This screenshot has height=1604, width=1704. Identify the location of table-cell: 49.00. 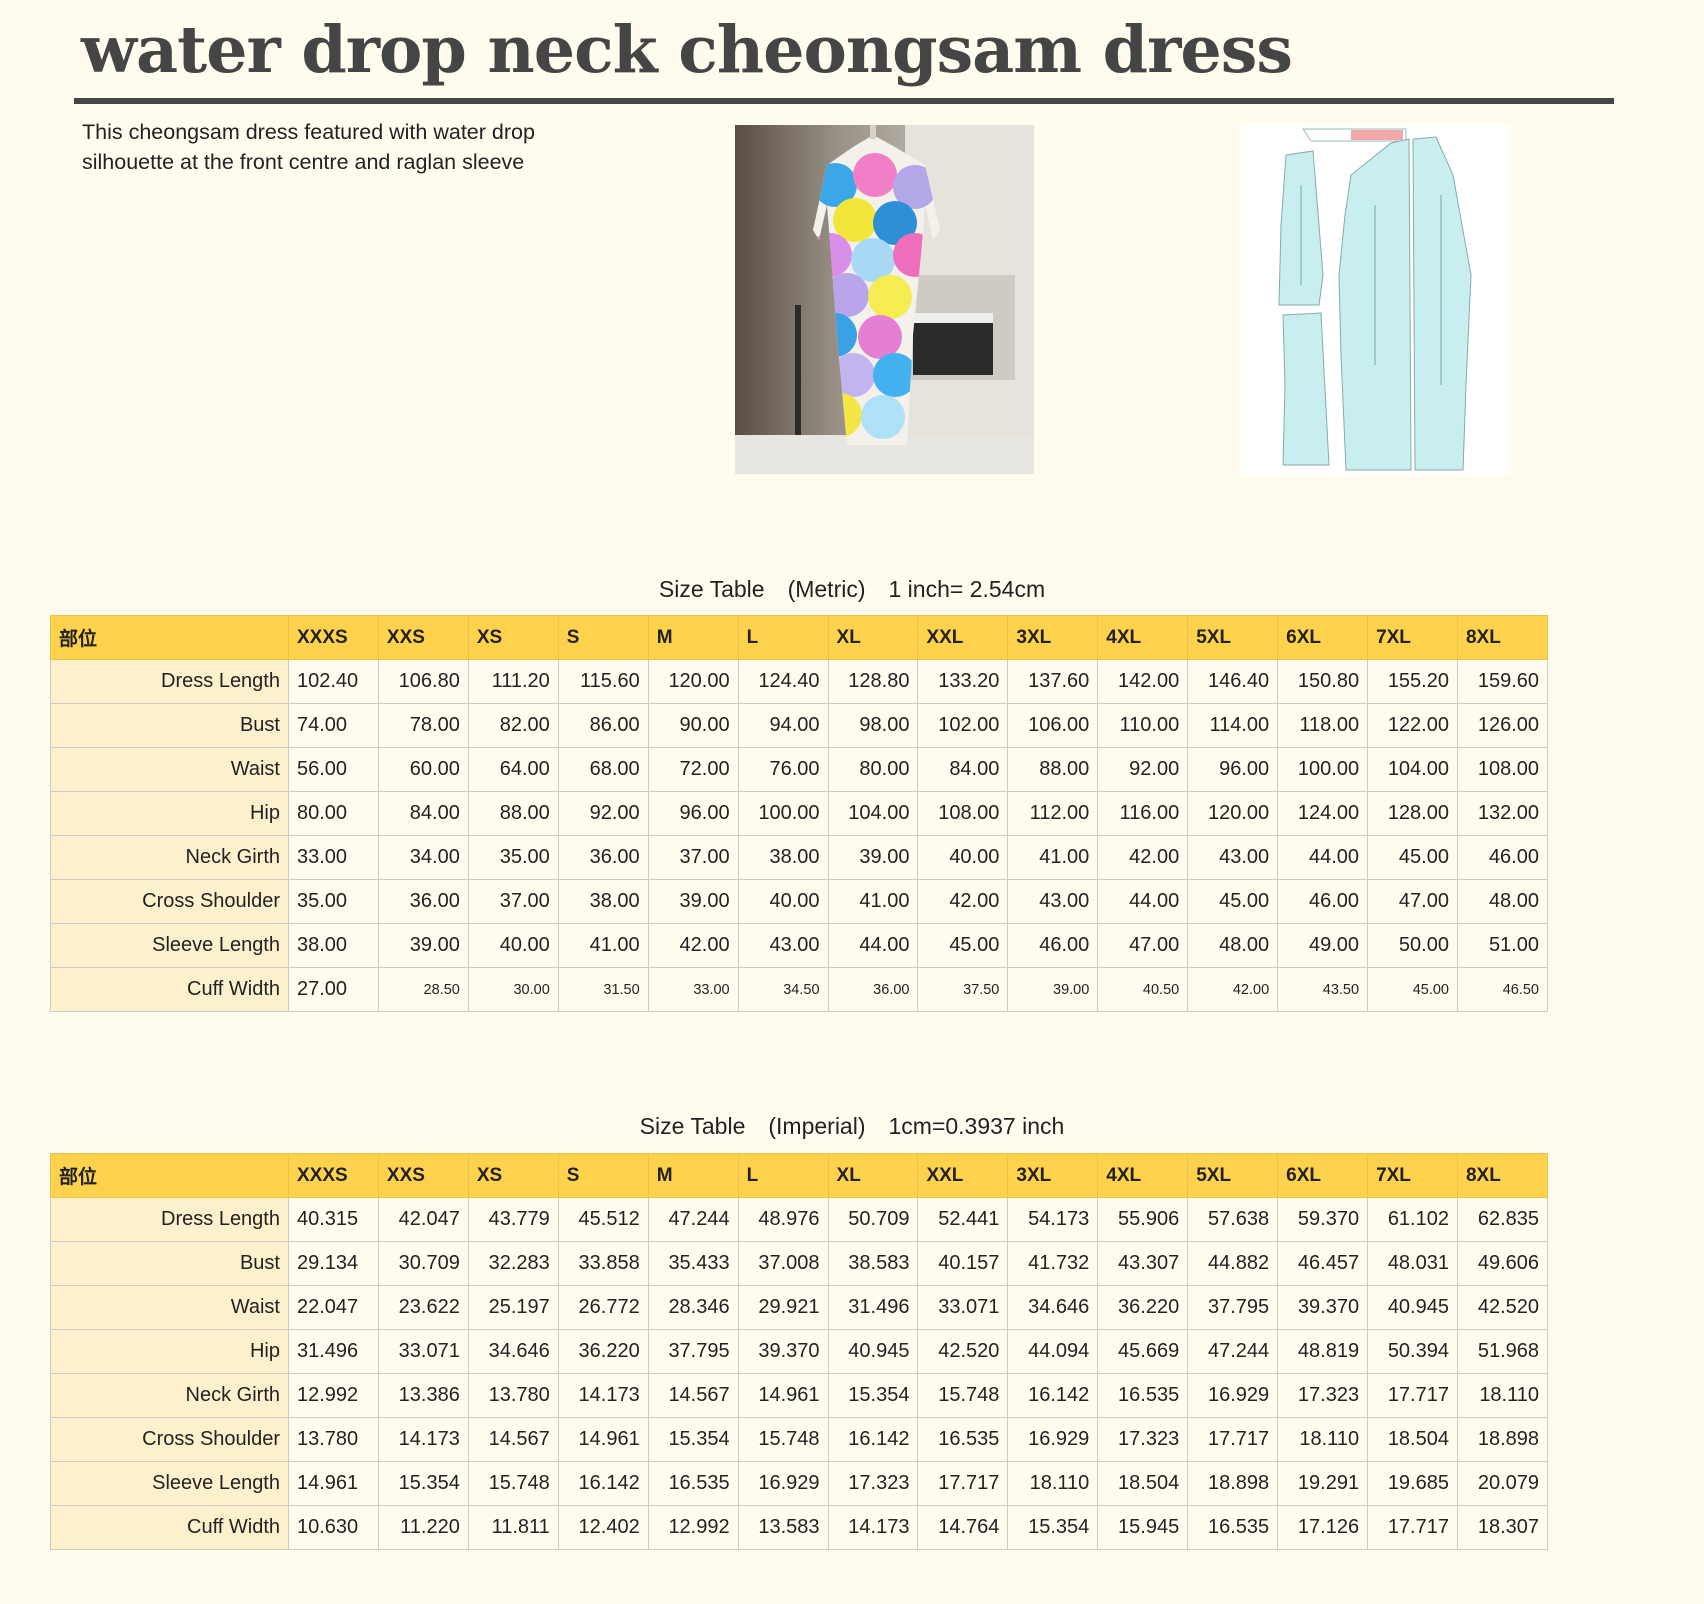
(1323, 945).